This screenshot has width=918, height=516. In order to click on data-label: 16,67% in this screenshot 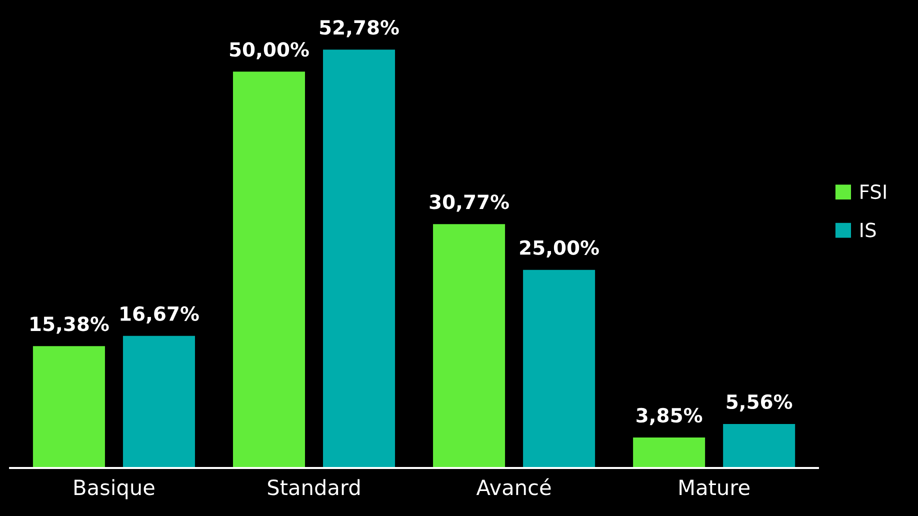, I will do `click(159, 315)`.